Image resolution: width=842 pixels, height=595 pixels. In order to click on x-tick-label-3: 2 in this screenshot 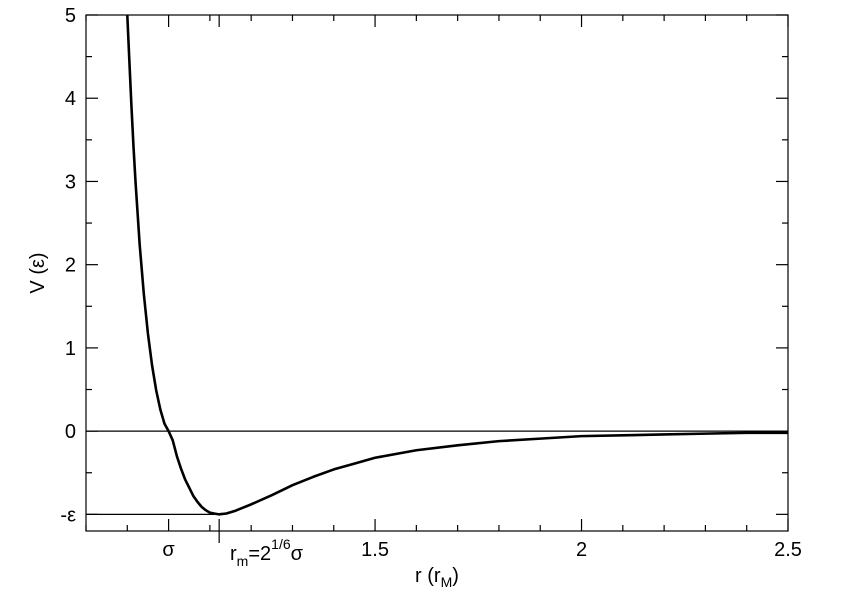, I will do `click(581, 550)`.